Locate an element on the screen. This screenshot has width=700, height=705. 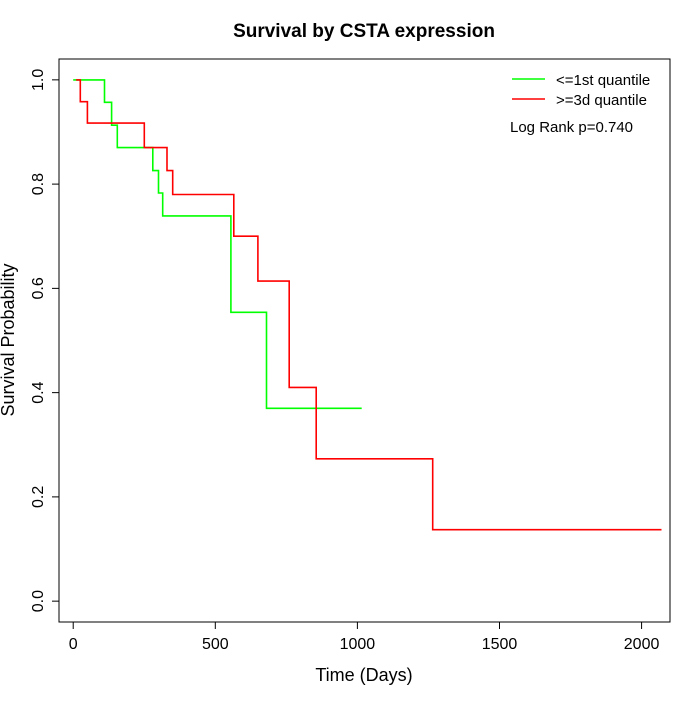
y-axis-label: Survival Probability is located at coordinates (9, 339).